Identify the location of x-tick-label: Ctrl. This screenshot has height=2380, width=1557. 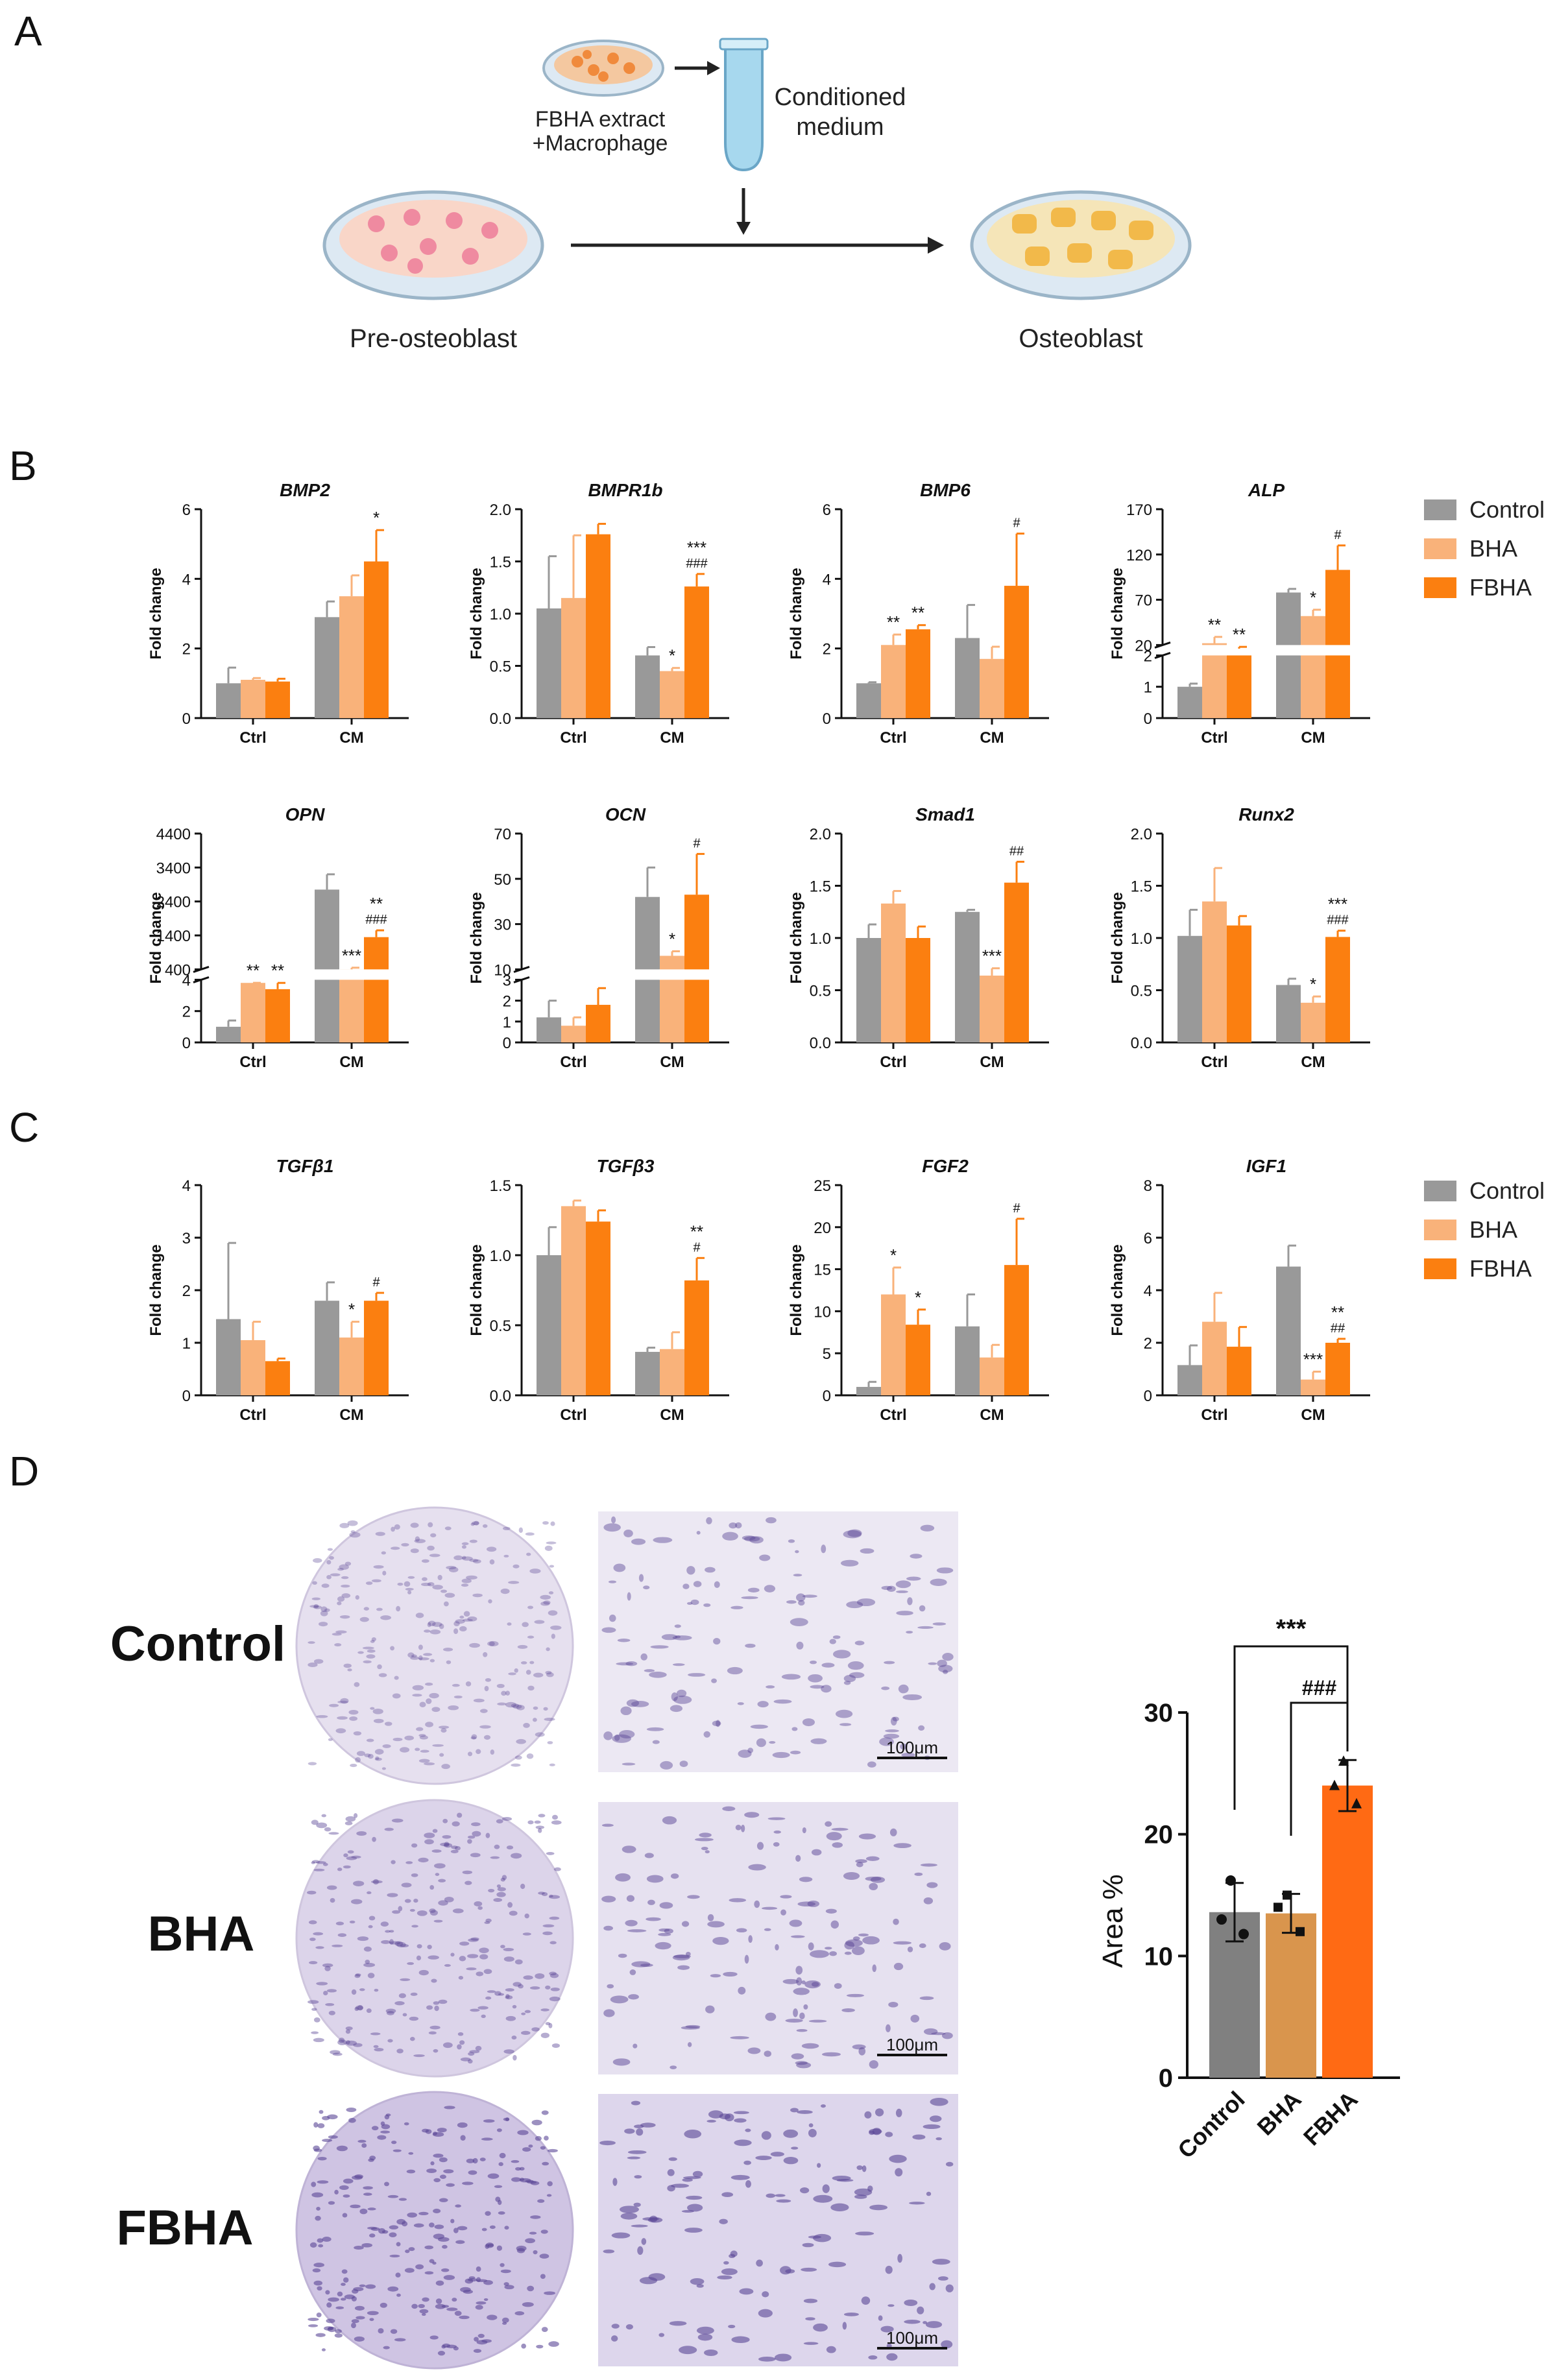
(1214, 738).